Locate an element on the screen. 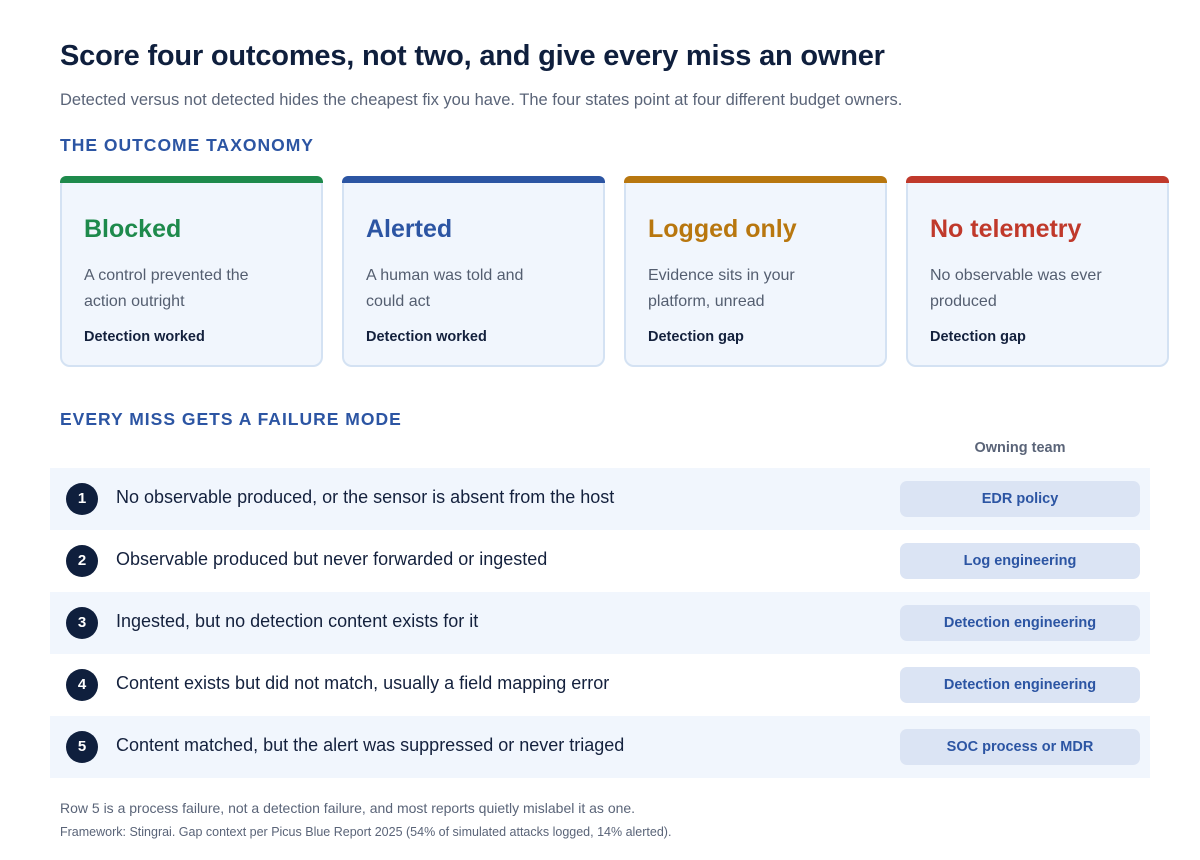 The width and height of the screenshot is (1200, 860). card-title: Blocked is located at coordinates (133, 229).